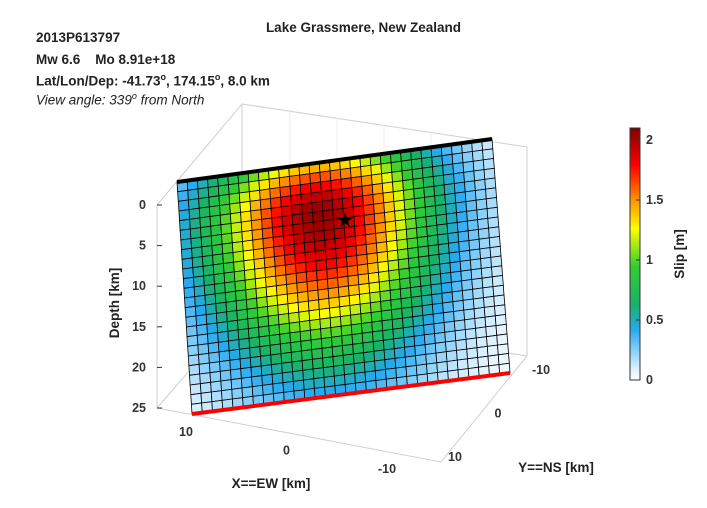 The image size is (707, 508). Describe the element at coordinates (142, 205) in the screenshot. I see `depth-tick-label: 0` at that location.